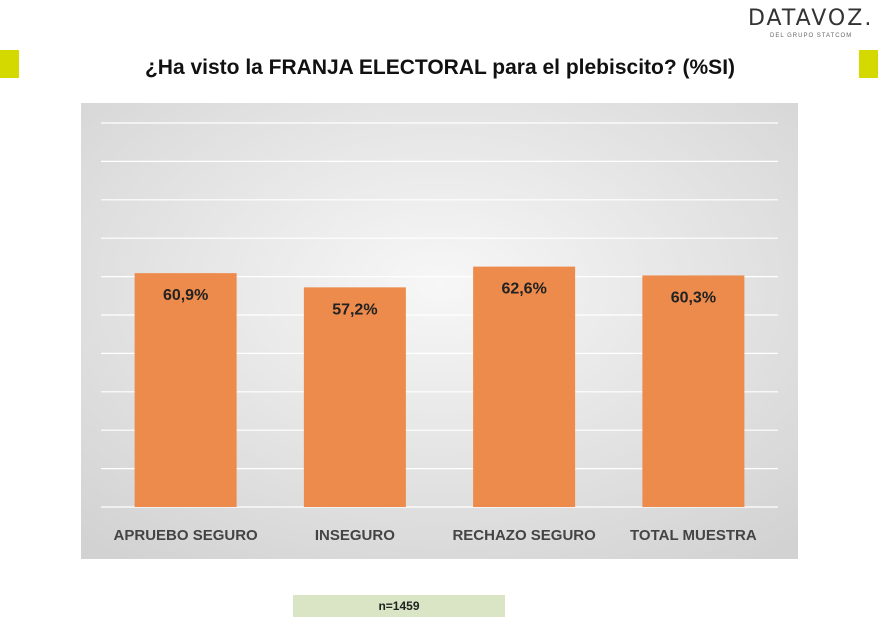  What do you see at coordinates (185, 295) in the screenshot?
I see `data-label-0: 60,9%` at bounding box center [185, 295].